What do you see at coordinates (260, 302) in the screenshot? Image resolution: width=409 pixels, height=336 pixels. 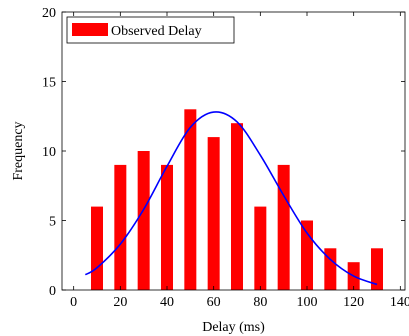 I see `x-tick-label: 80` at bounding box center [260, 302].